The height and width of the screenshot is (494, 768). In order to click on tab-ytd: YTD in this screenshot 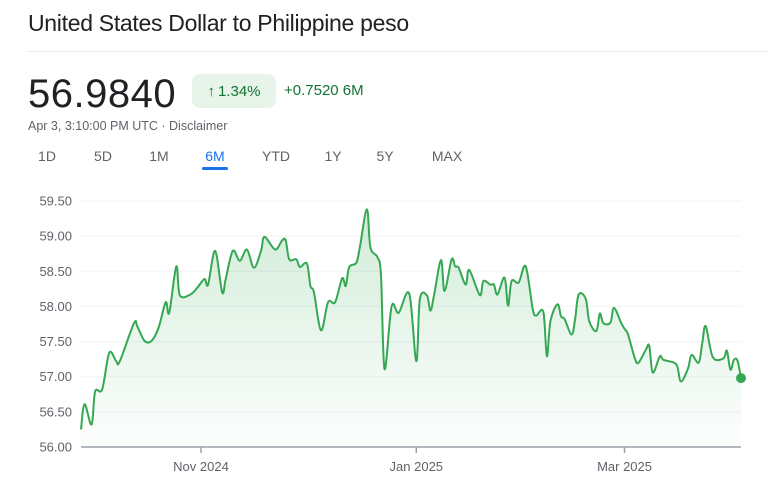, I will do `click(276, 156)`.